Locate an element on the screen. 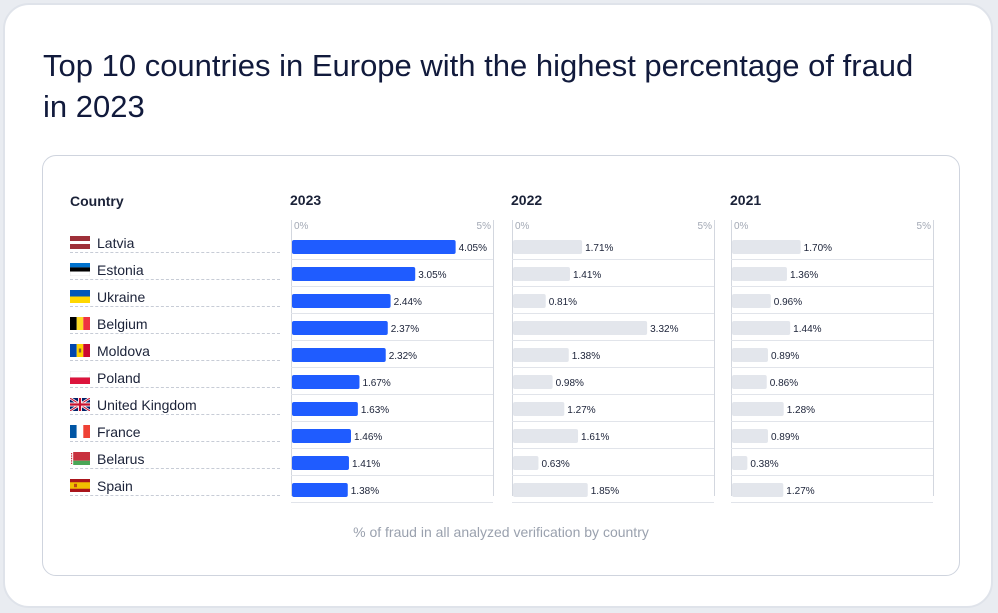 This screenshot has width=998, height=613. ukraine-flag-icon is located at coordinates (80, 296).